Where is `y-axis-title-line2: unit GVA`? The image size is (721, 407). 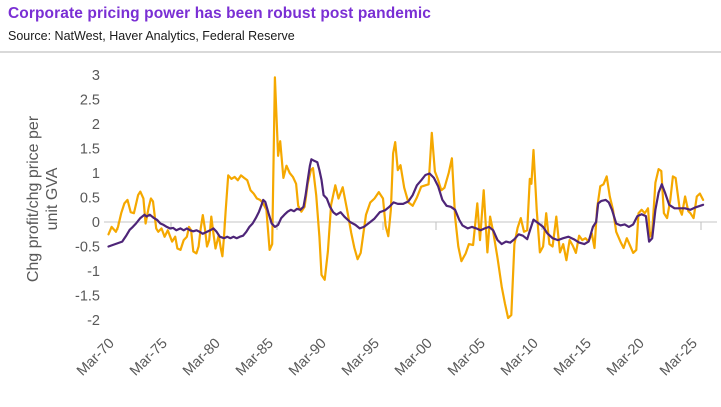 y-axis-title-line2: unit GVA is located at coordinates (52, 198).